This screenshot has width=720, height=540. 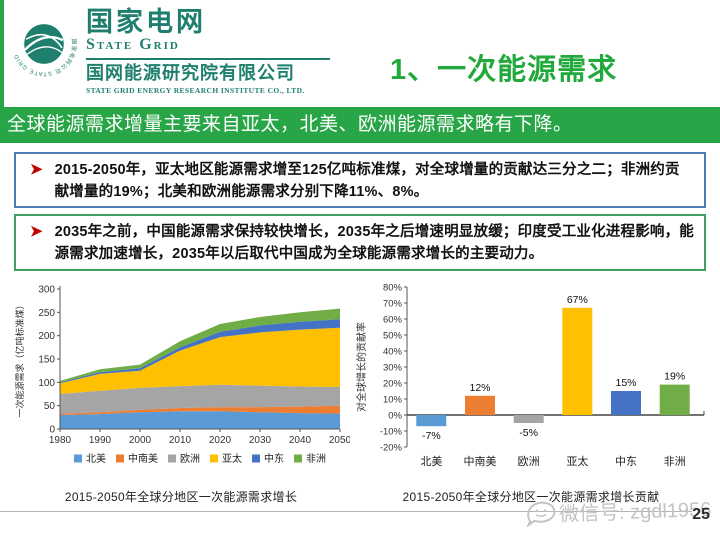 I want to click on svg-text: 对全球增长的贡献率, so click(x=361, y=367).